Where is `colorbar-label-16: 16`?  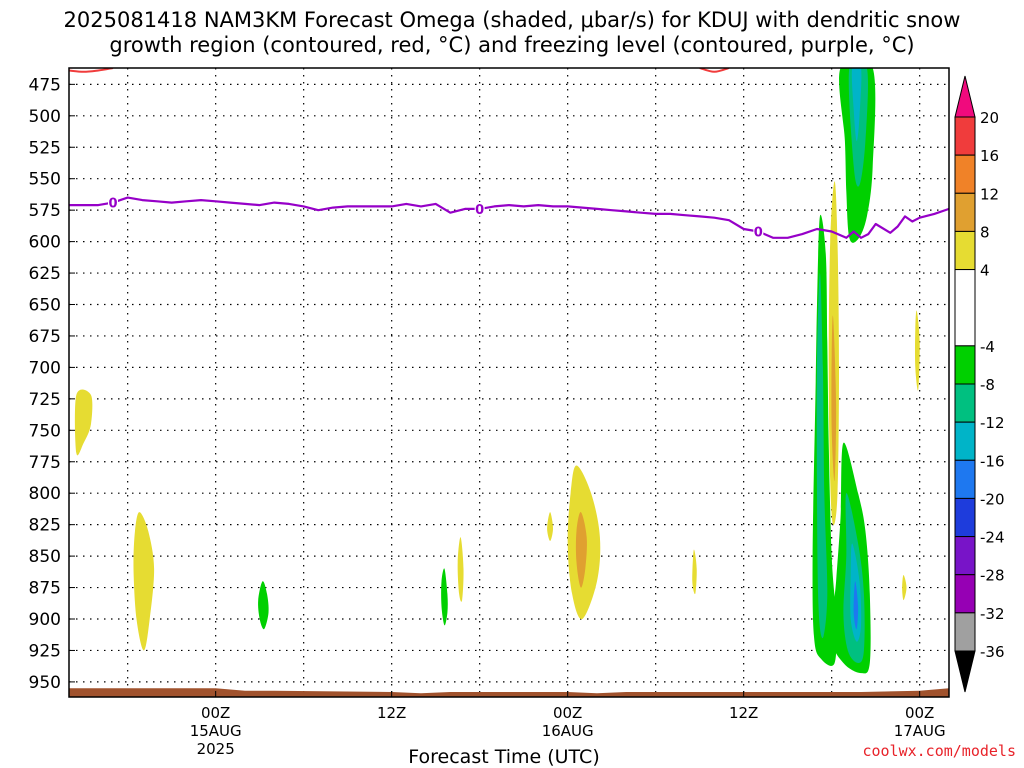 colorbar-label-16: 16 is located at coordinates (989, 156).